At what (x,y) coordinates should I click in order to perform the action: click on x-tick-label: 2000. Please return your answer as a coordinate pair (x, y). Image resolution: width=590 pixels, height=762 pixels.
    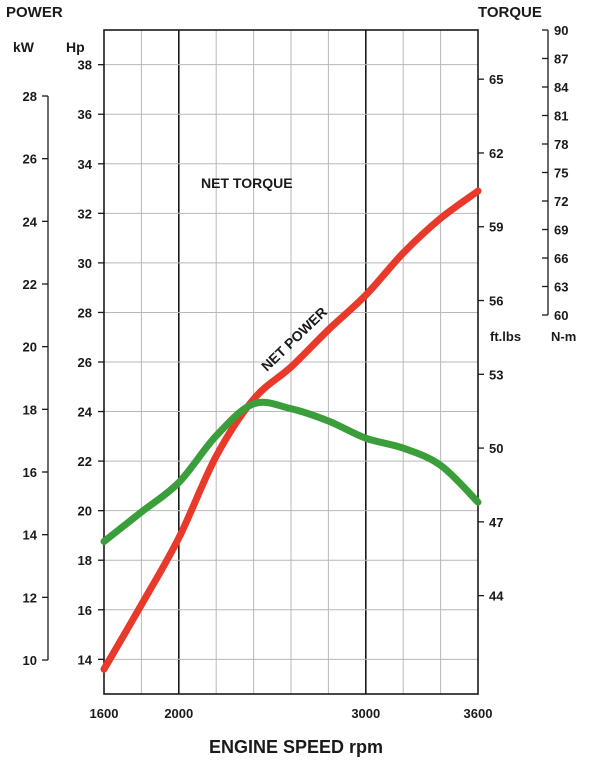
    Looking at the image, I should click on (178, 713).